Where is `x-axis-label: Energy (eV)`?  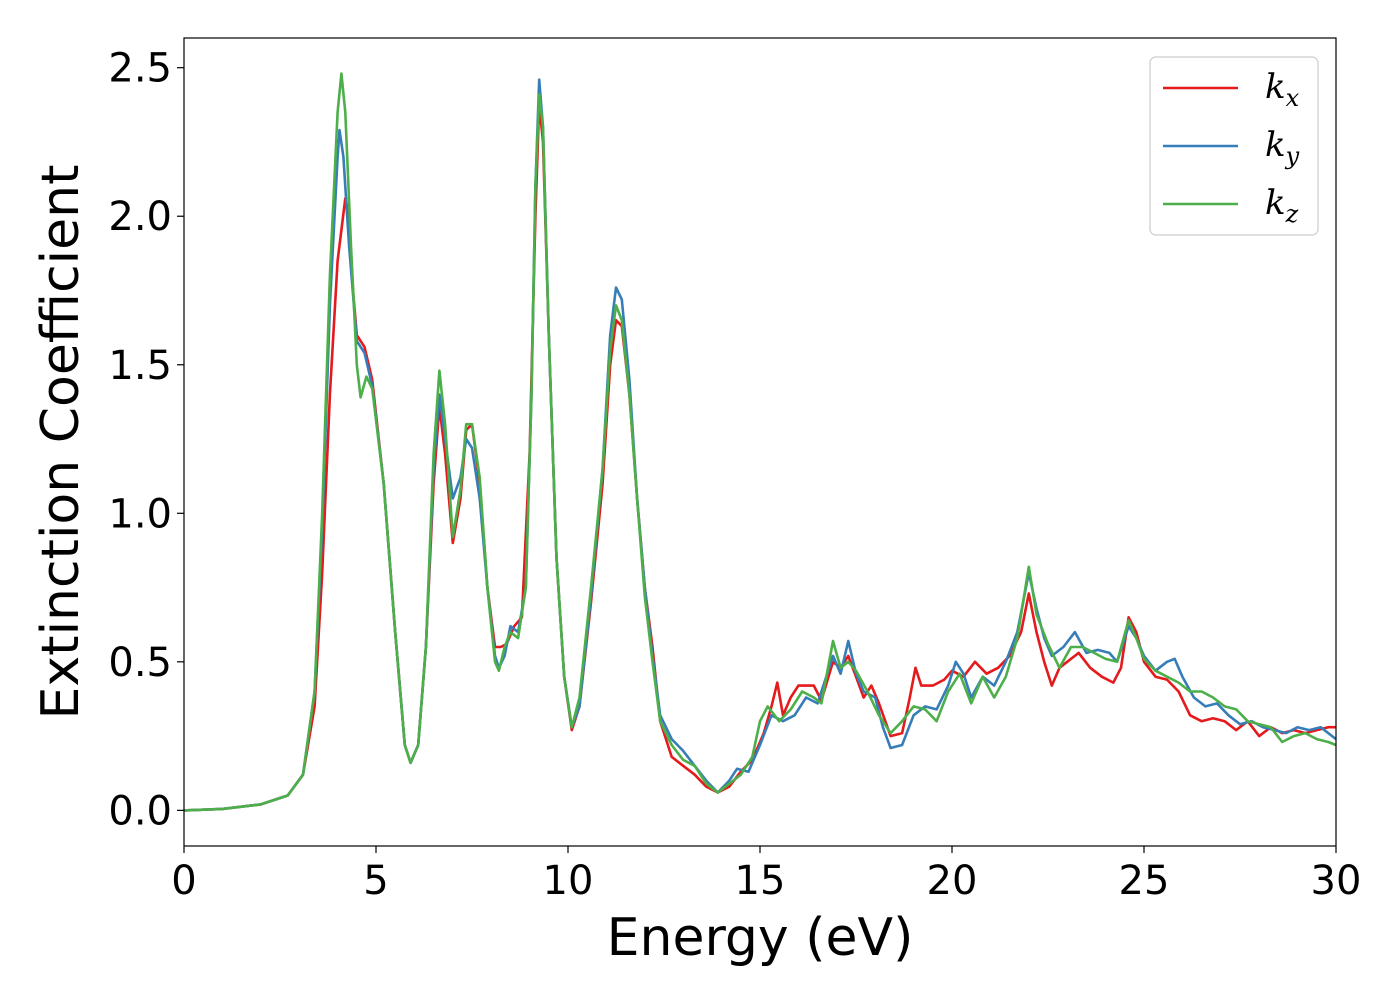
x-axis-label: Energy (eV) is located at coordinates (760, 938).